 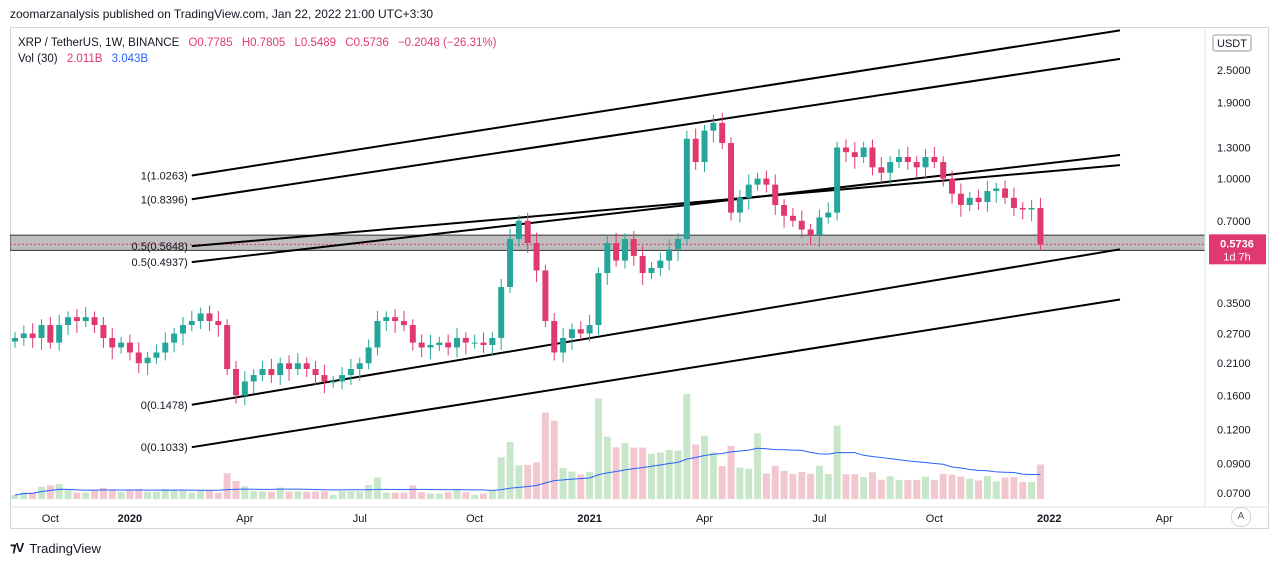 I want to click on x-tick-label: Jul, so click(x=819, y=519).